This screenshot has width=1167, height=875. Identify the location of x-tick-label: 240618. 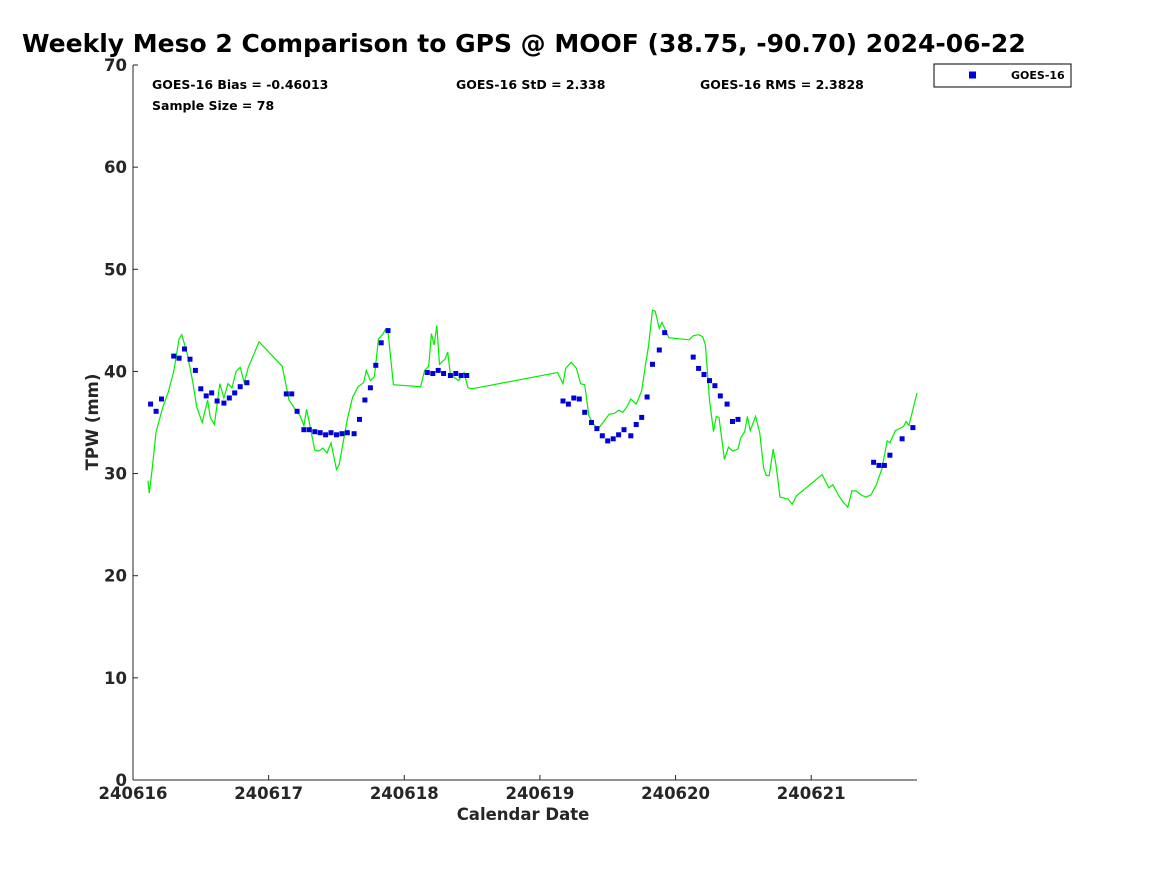
(404, 793).